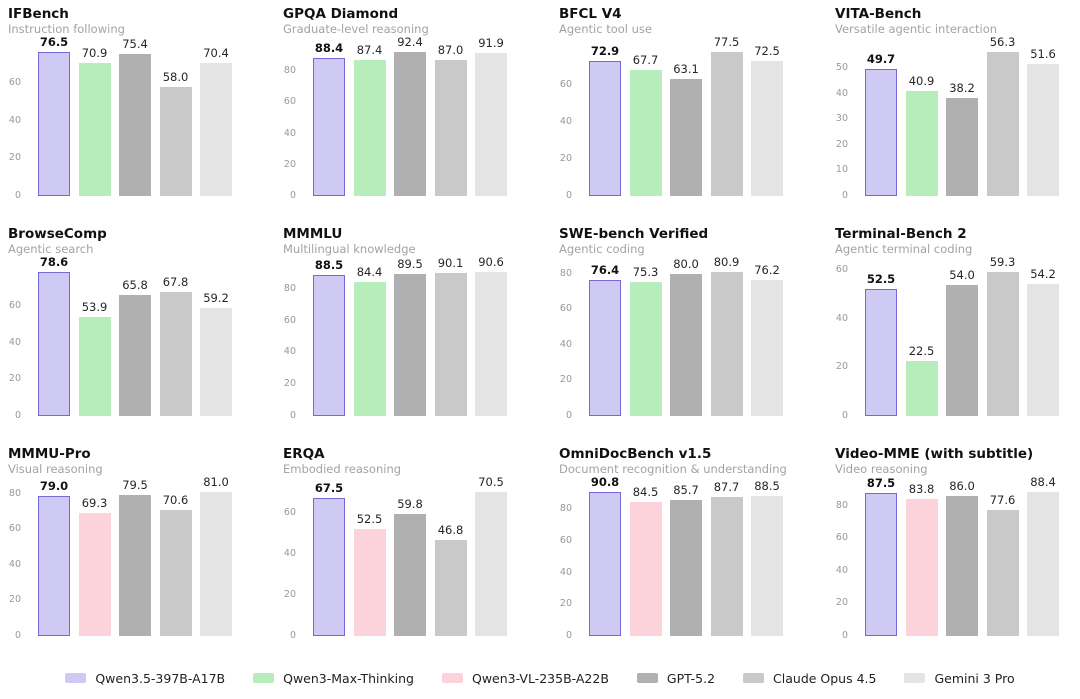  Describe the element at coordinates (605, 50) in the screenshot. I see `bar-value-label: 72.9` at that location.